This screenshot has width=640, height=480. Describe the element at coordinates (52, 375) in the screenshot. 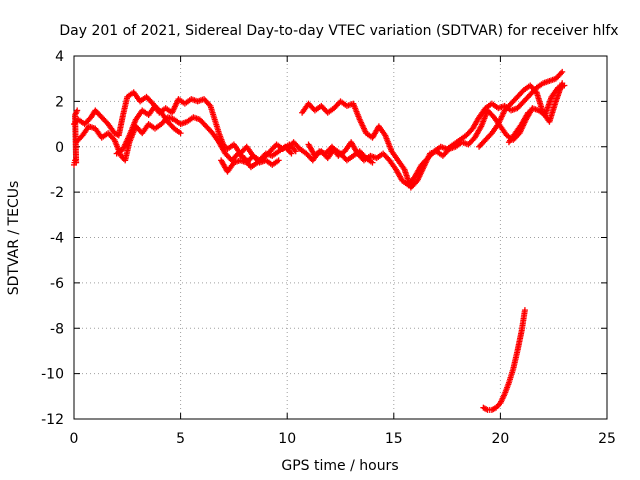

I see `y-tick-label: -10` at that location.